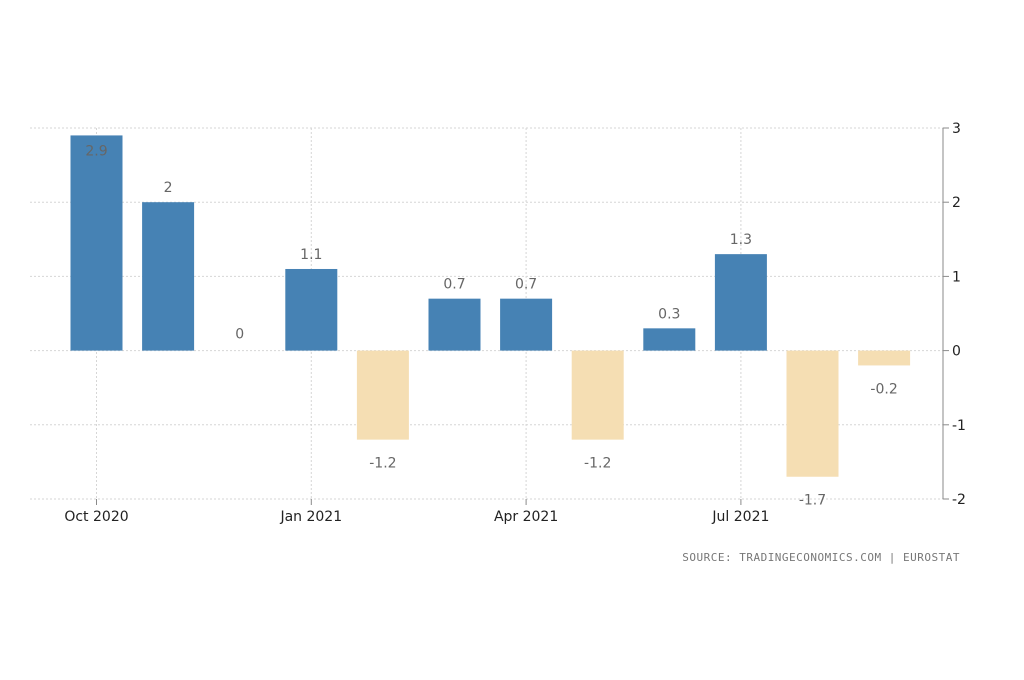 The height and width of the screenshot is (680, 1024). I want to click on bar-aug-2021, so click(812, 413).